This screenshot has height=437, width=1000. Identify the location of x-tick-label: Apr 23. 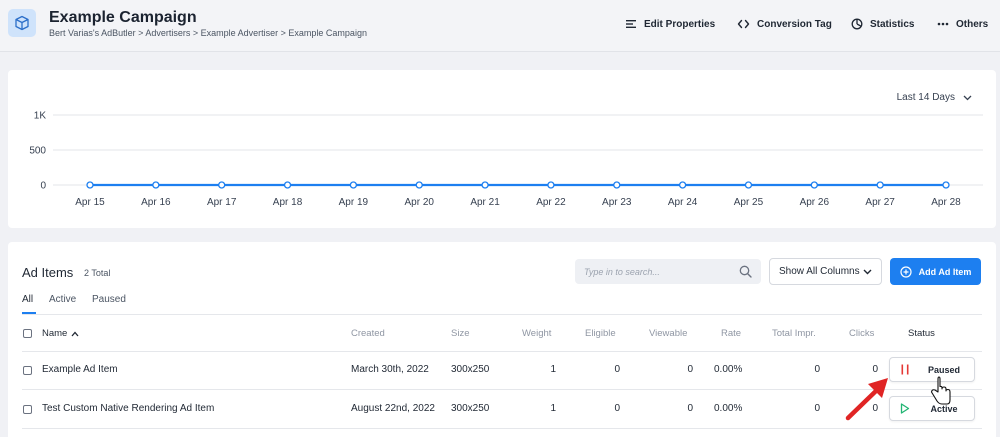
(617, 202).